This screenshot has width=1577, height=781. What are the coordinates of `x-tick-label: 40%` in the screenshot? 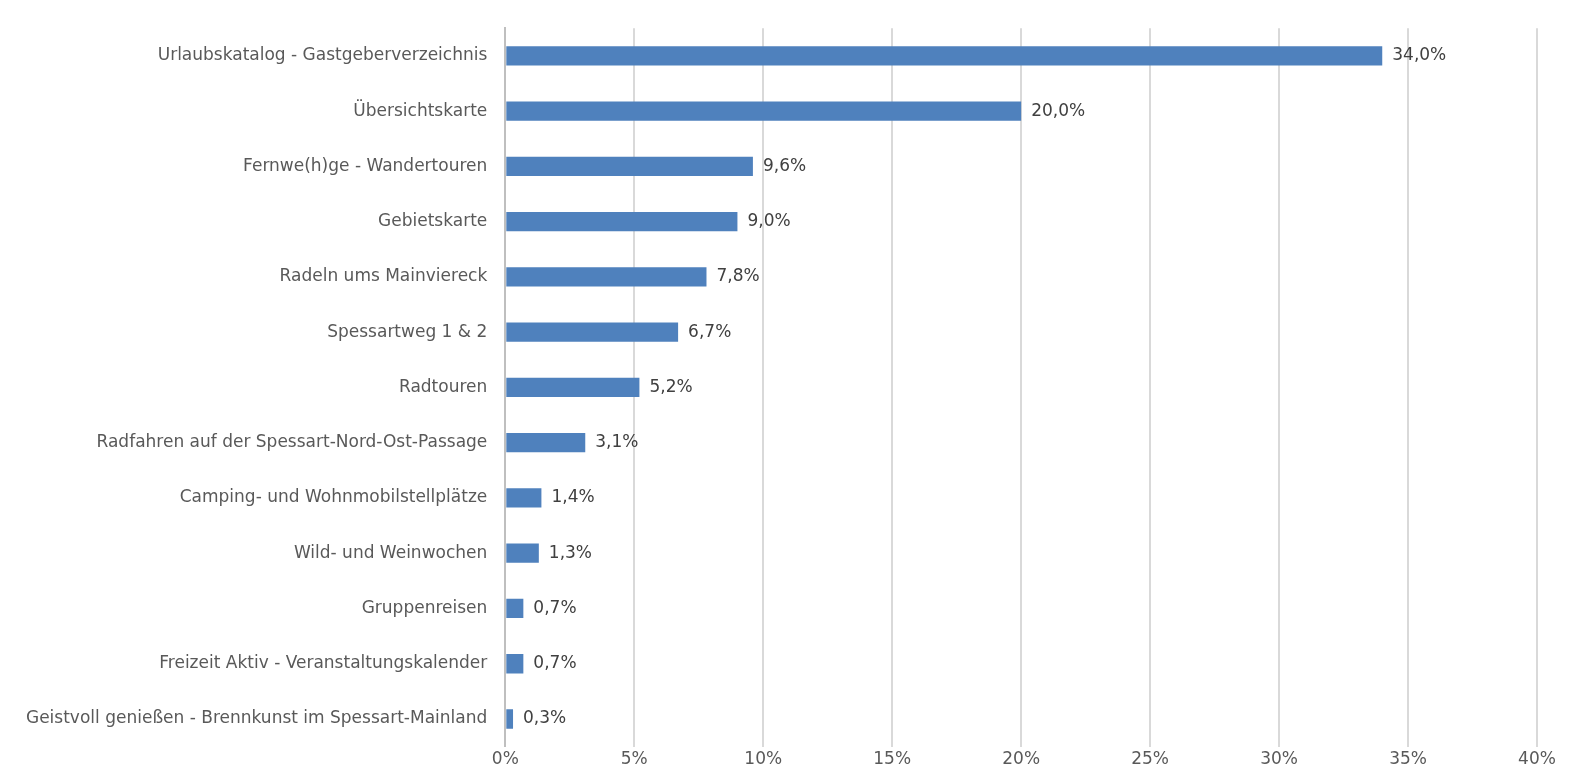 It's located at (1537, 758).